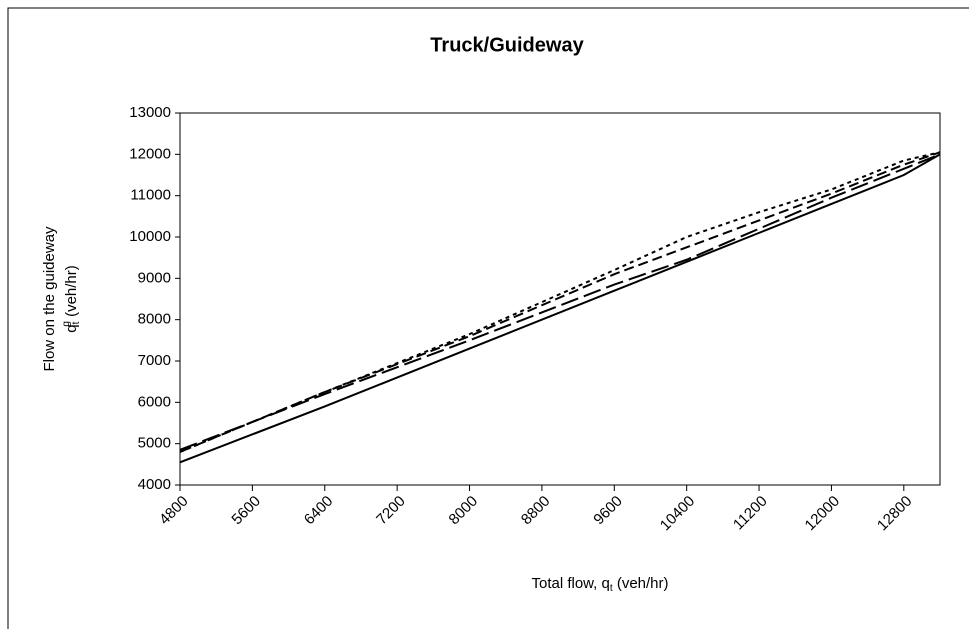 This screenshot has width=969, height=629. I want to click on x-tick-label: 8800, so click(536, 511).